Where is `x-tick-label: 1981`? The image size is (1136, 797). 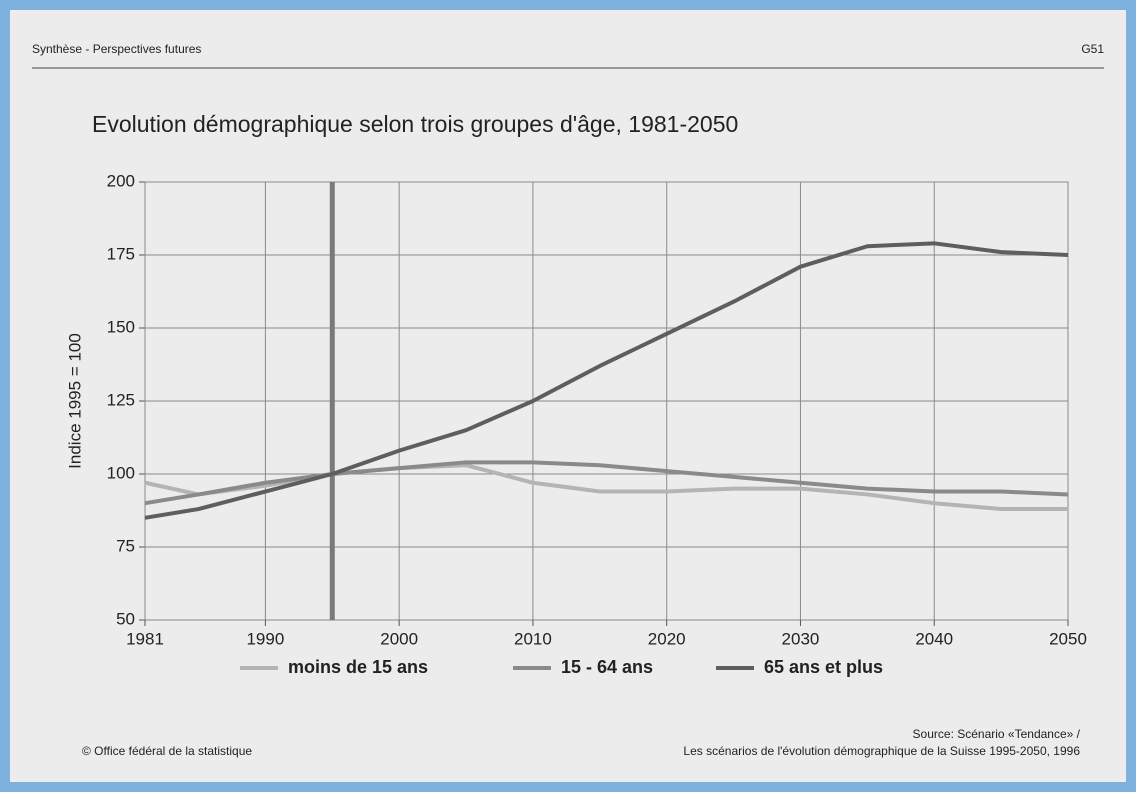
x-tick-label: 1981 is located at coordinates (145, 638).